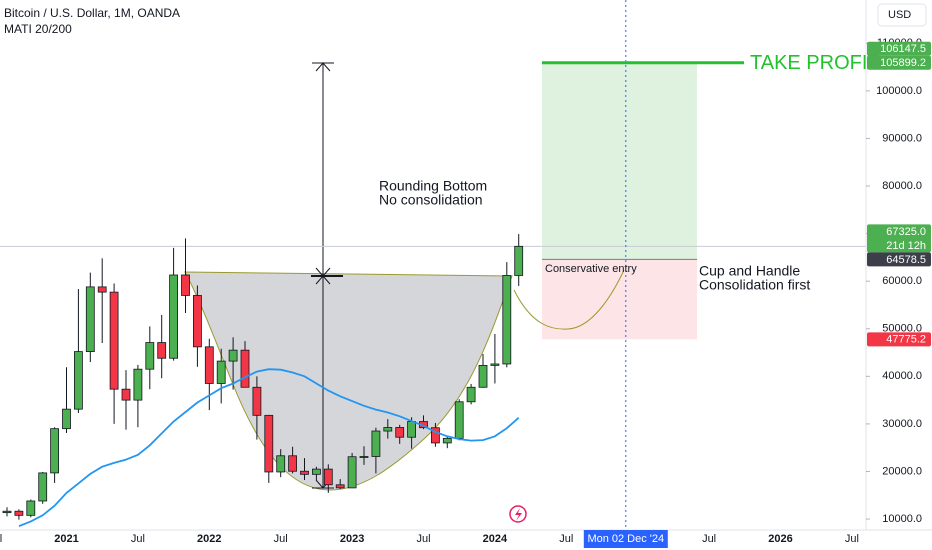 This screenshot has width=932, height=550. I want to click on currency-label: USD, so click(899, 15).